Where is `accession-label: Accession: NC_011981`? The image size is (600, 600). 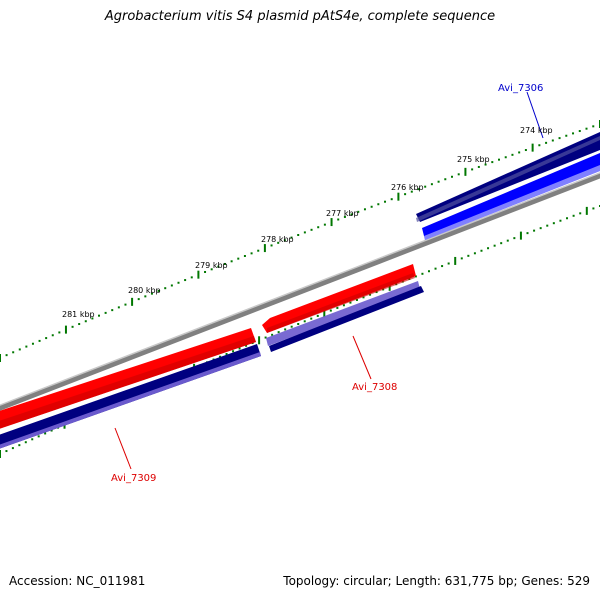 accession-label: Accession: NC_011981 is located at coordinates (77, 581).